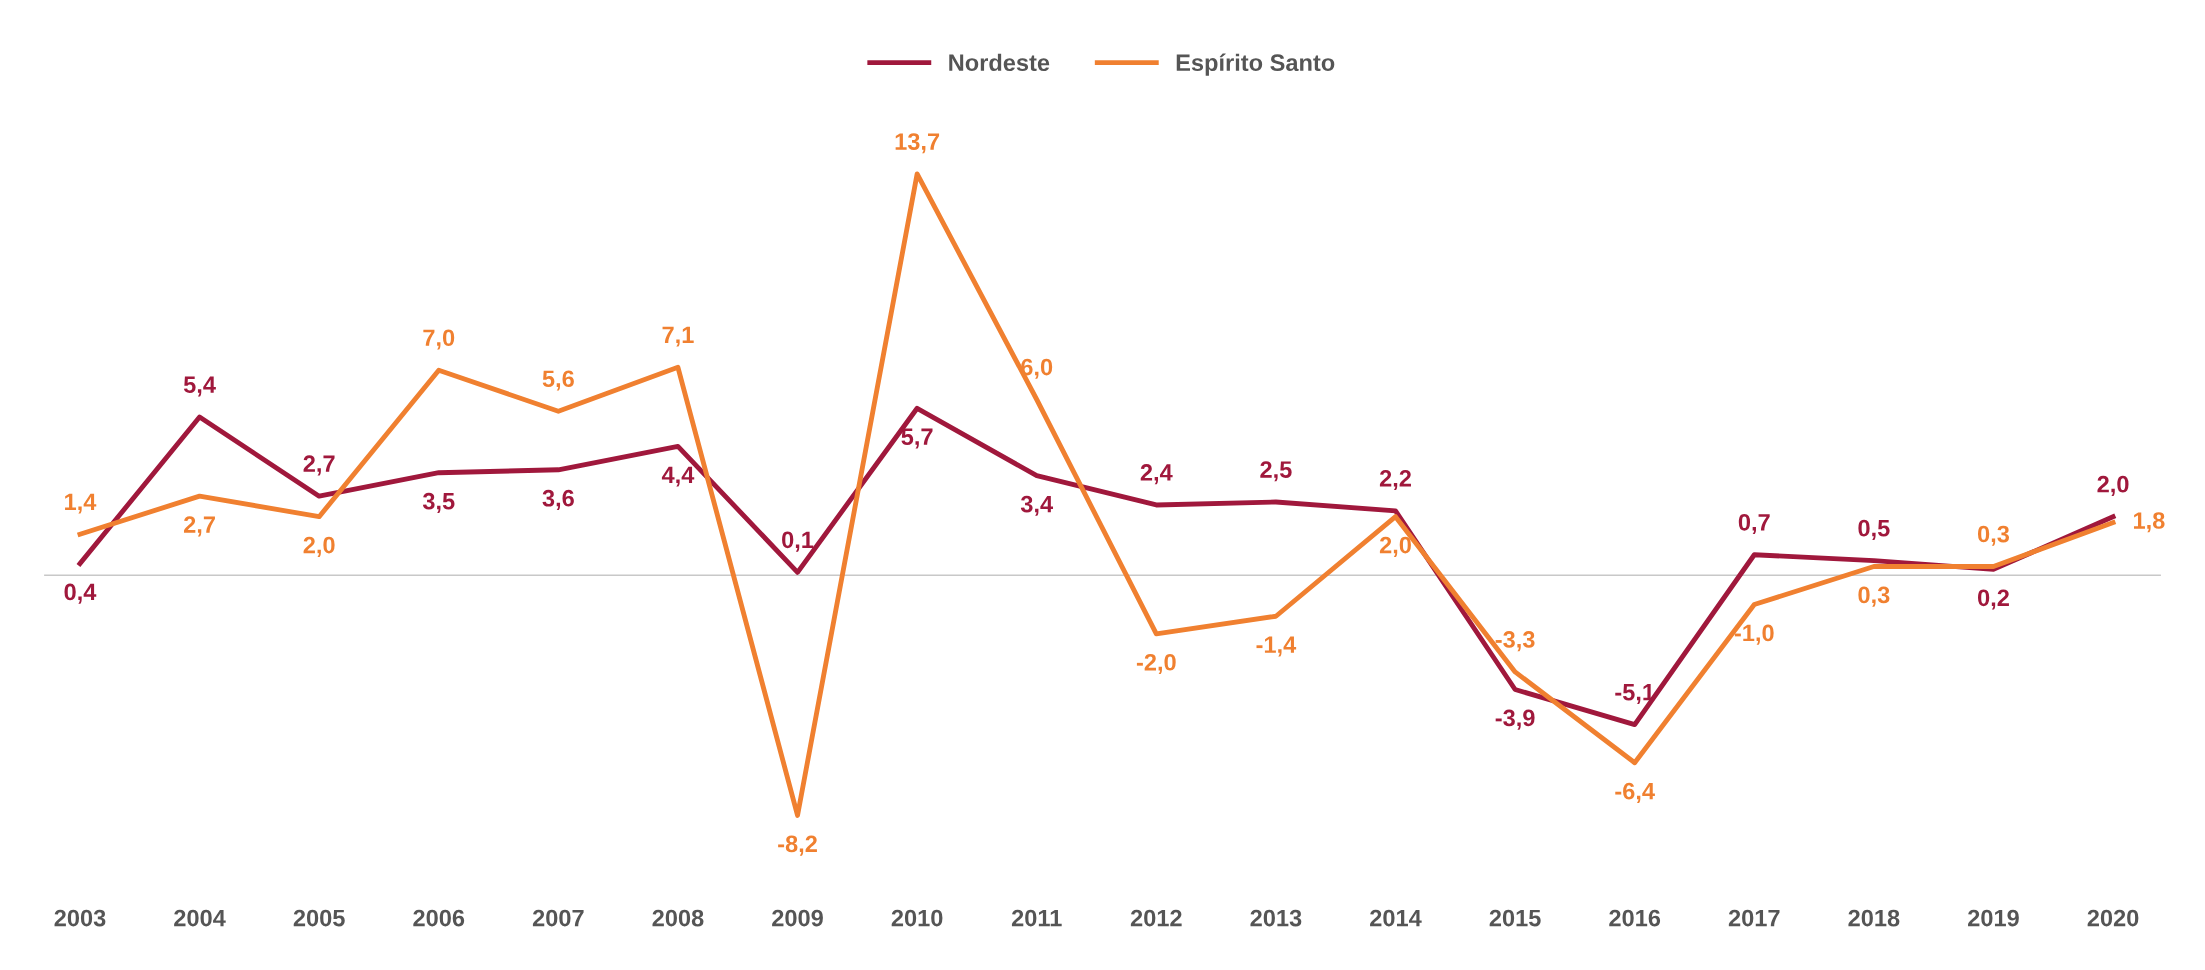 The height and width of the screenshot is (970, 2205). What do you see at coordinates (797, 845) in the screenshot?
I see `data-label: -8,2` at bounding box center [797, 845].